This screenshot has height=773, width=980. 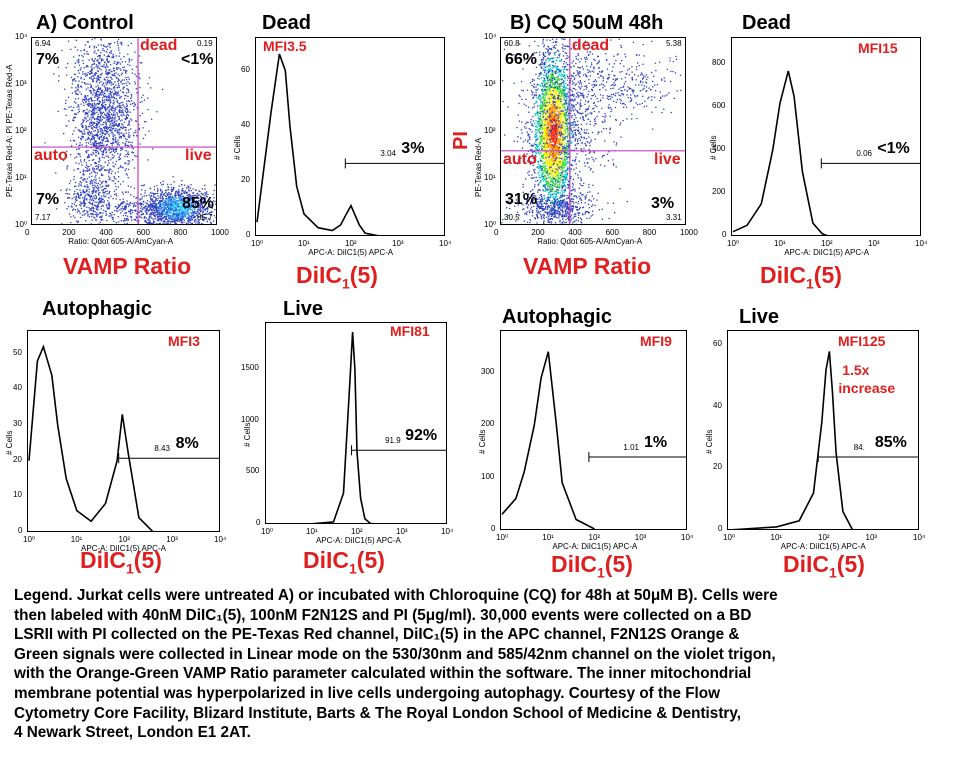 What do you see at coordinates (649, 232) in the screenshot?
I see `x-tick-label: 800` at bounding box center [649, 232].